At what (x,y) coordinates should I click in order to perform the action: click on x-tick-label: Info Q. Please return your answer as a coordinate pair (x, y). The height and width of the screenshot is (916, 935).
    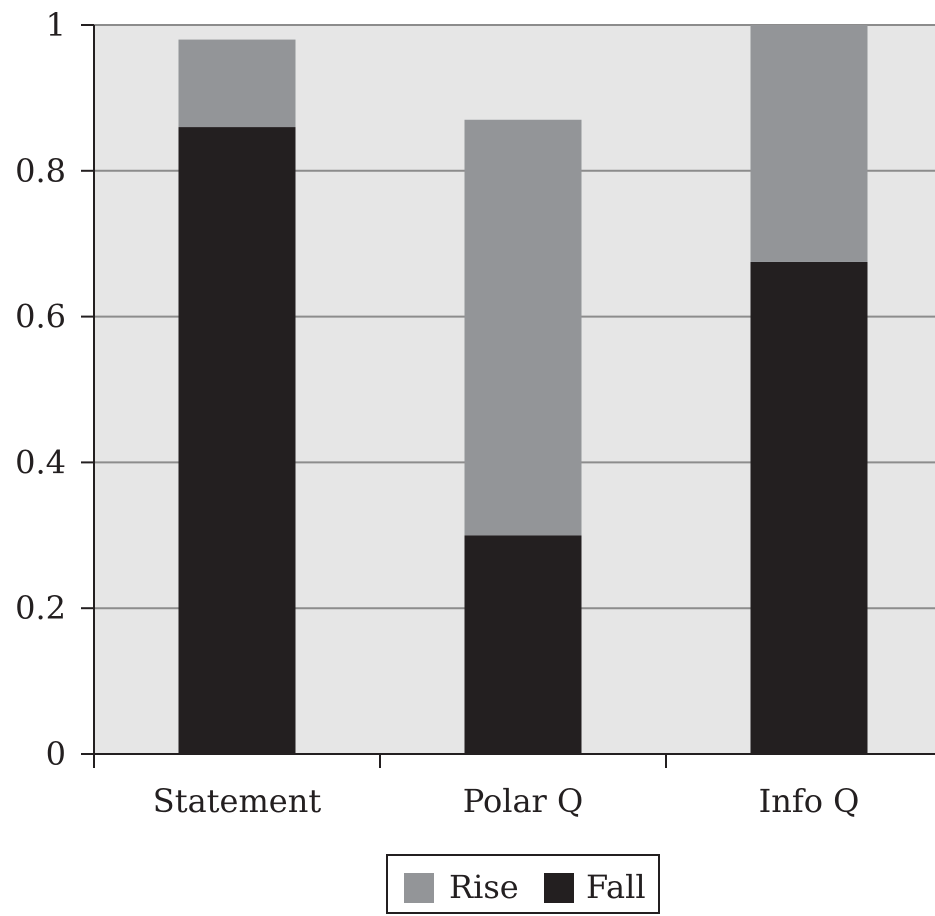
    Looking at the image, I should click on (809, 801).